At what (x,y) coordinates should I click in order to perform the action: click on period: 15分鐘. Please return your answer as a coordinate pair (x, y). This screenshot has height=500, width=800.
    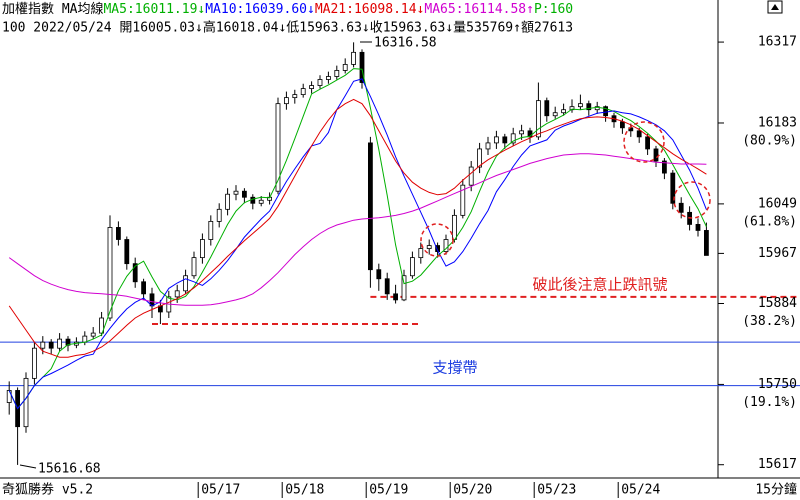
    Looking at the image, I should click on (776, 490).